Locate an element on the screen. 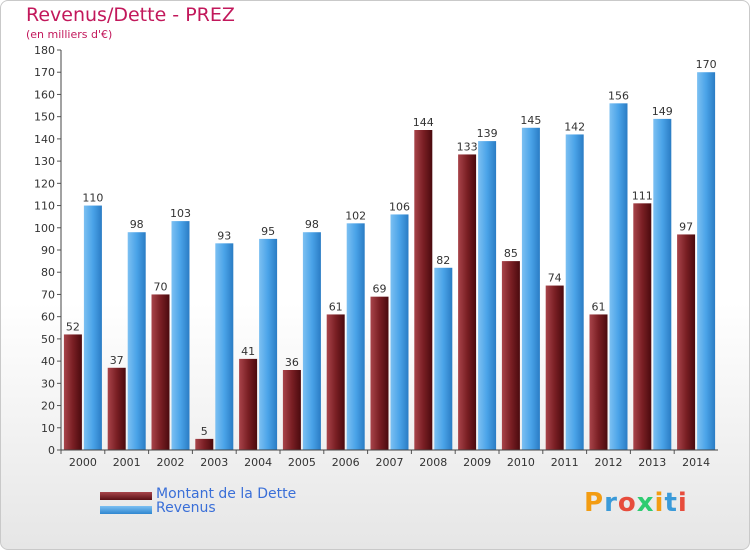 This screenshot has width=750, height=550. legend-swatch-dette is located at coordinates (126, 496).